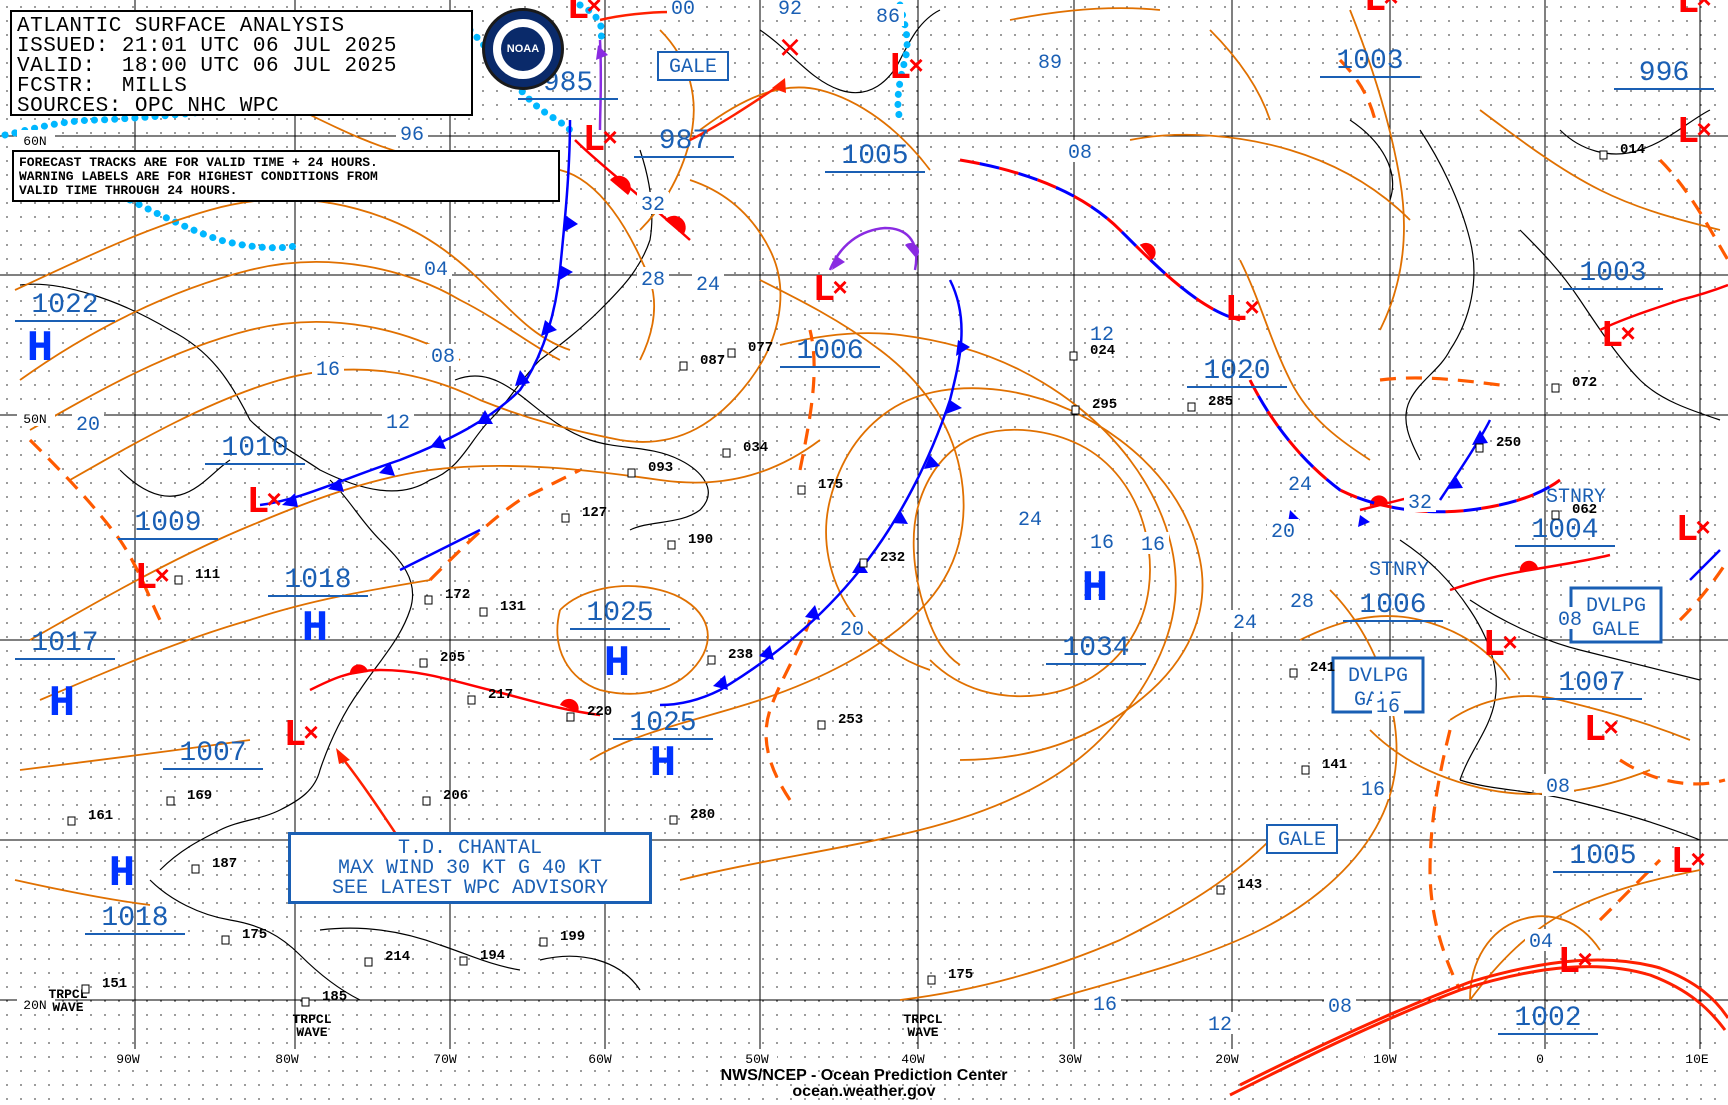 The width and height of the screenshot is (1728, 1105). I want to click on station-pressure: 220, so click(599, 712).